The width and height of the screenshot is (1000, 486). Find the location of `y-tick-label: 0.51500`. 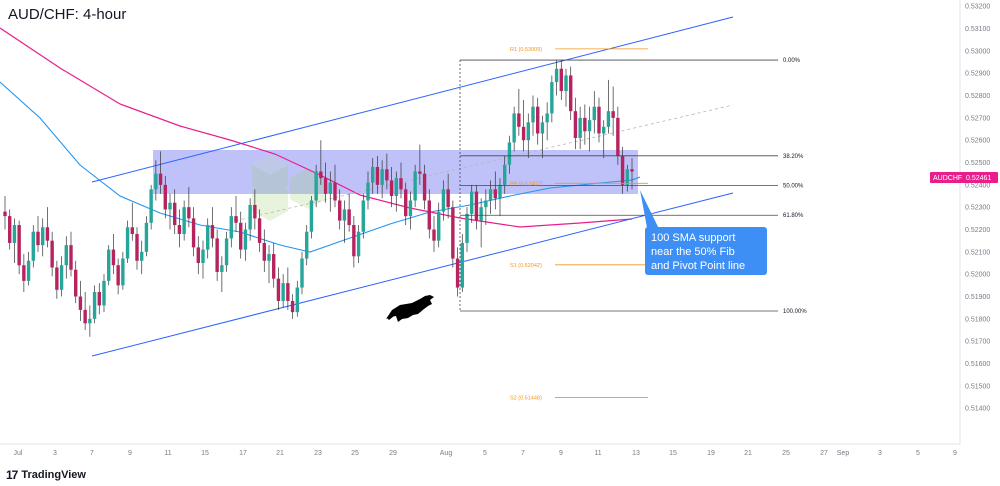

y-tick-label: 0.51500 is located at coordinates (977, 386).